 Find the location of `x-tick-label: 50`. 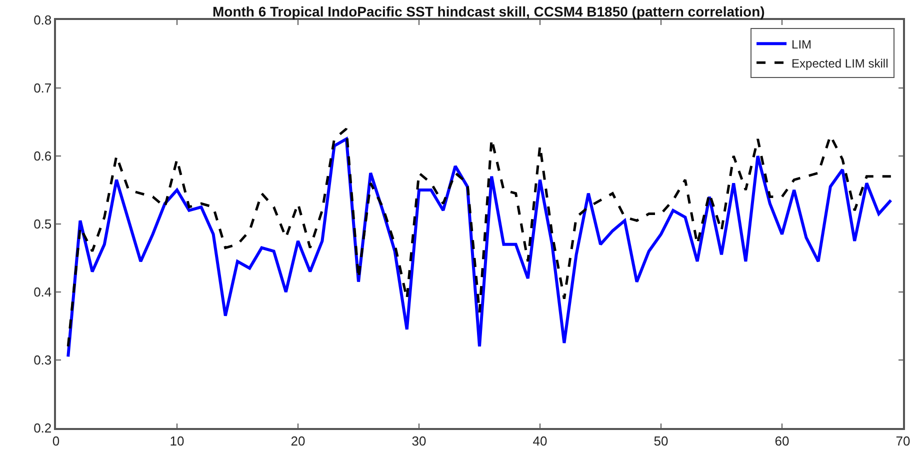

x-tick-label: 50 is located at coordinates (661, 440).